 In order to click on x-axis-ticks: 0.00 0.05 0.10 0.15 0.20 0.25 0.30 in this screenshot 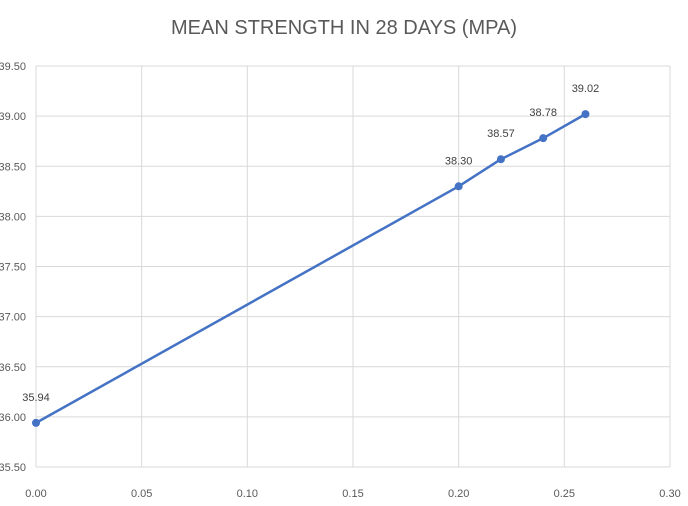, I will do `click(352, 494)`.